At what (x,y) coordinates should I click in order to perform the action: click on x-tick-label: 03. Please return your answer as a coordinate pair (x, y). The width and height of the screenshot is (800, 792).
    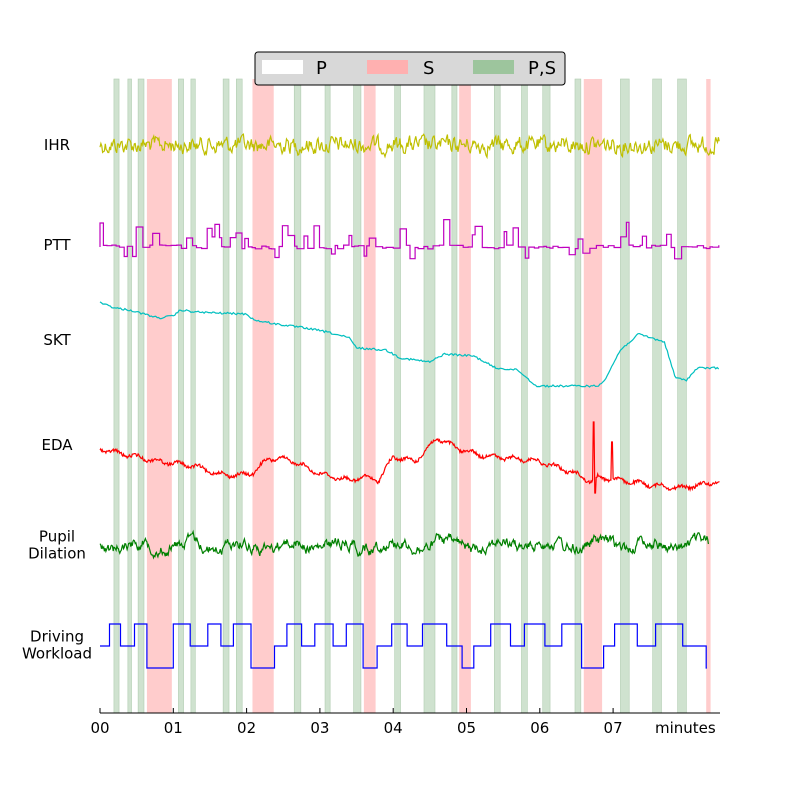
    Looking at the image, I should click on (319, 728).